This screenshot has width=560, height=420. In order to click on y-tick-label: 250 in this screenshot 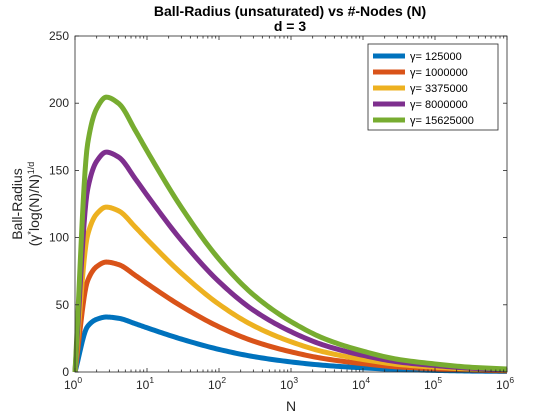, I will do `click(59, 36)`.